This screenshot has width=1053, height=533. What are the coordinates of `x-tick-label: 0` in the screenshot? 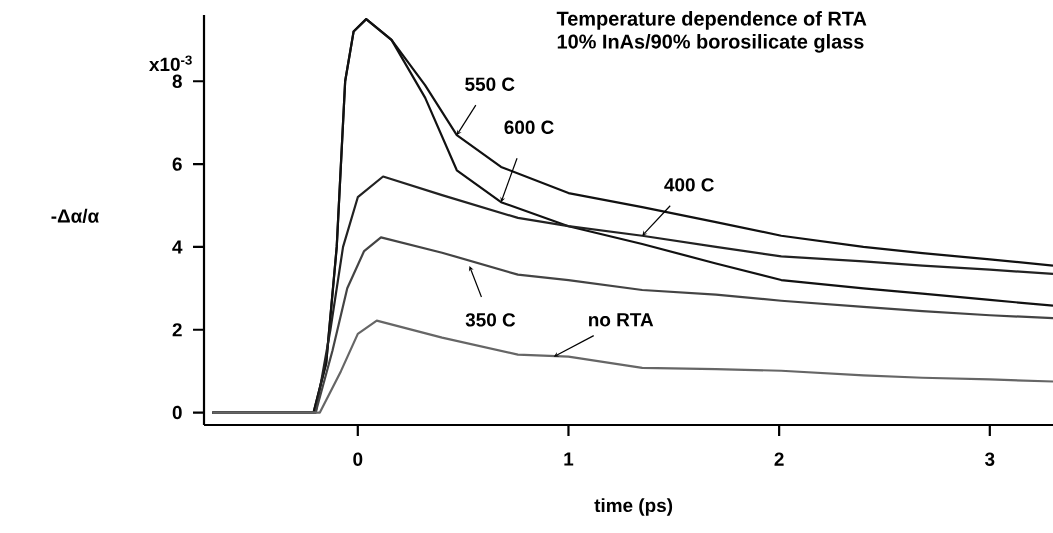 It's located at (358, 459).